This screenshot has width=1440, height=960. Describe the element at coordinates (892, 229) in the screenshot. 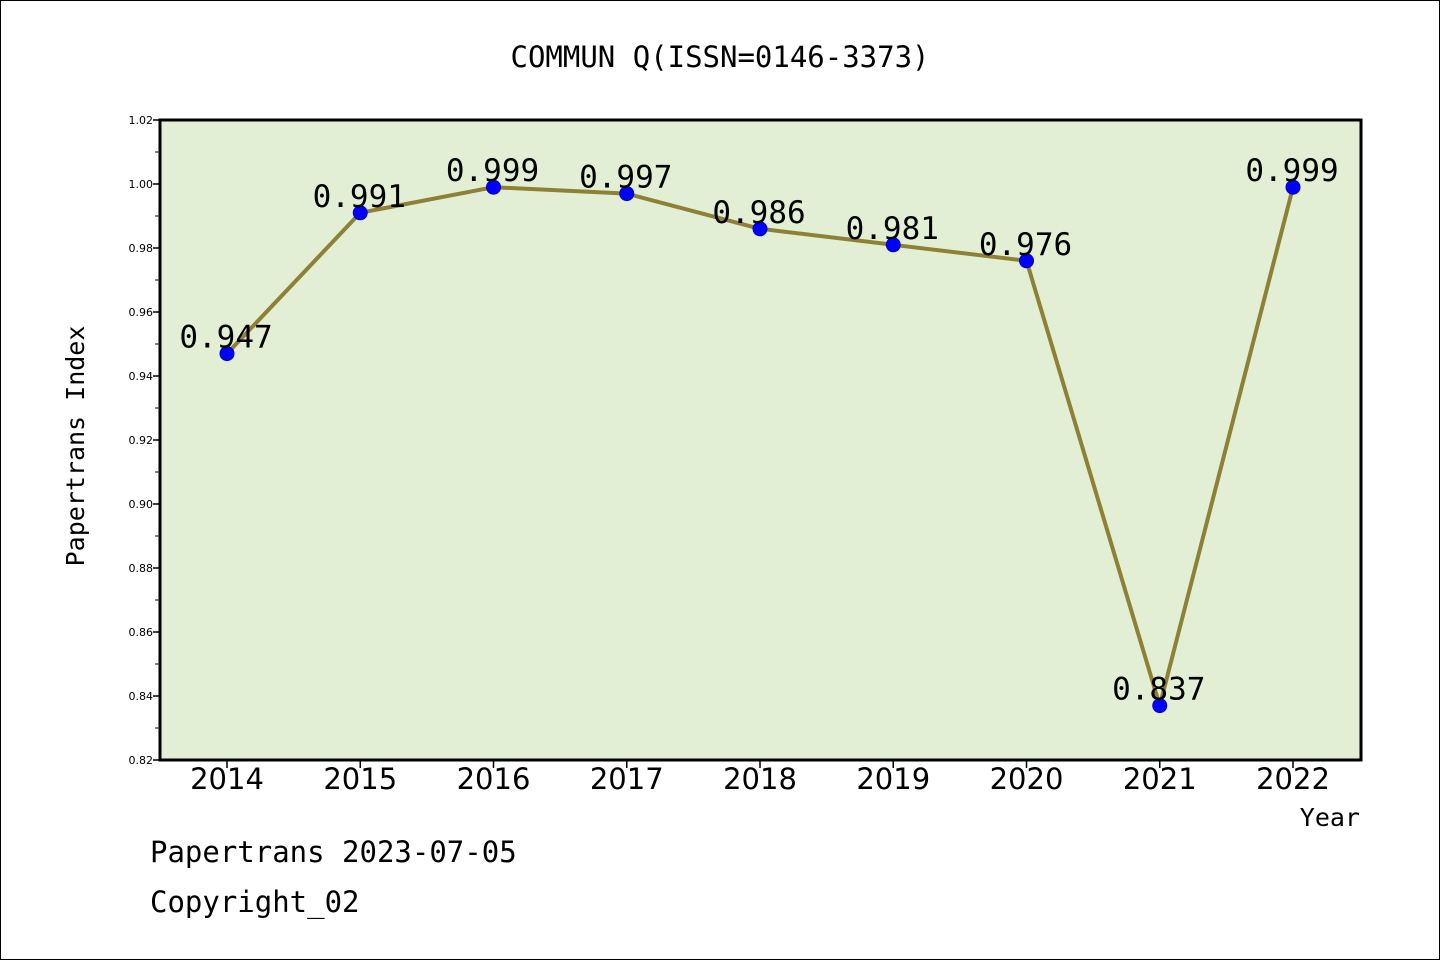

I see `data-label: 0.981` at that location.